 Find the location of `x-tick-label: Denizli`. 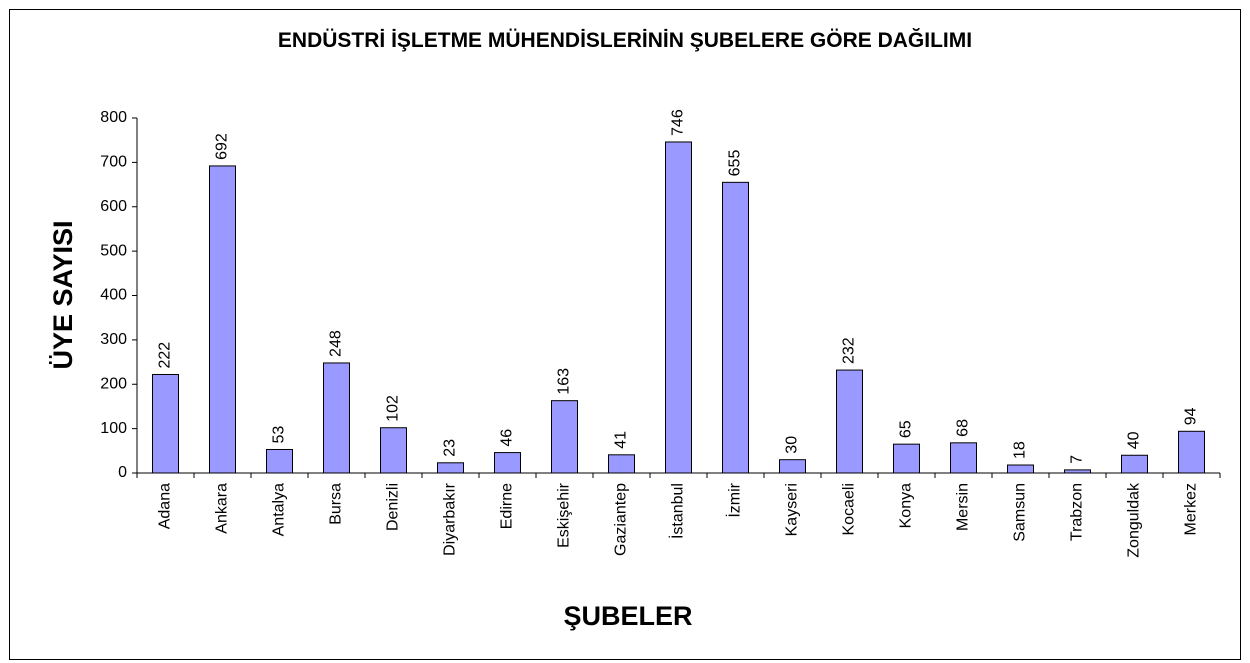

x-tick-label: Denizli is located at coordinates (393, 507).